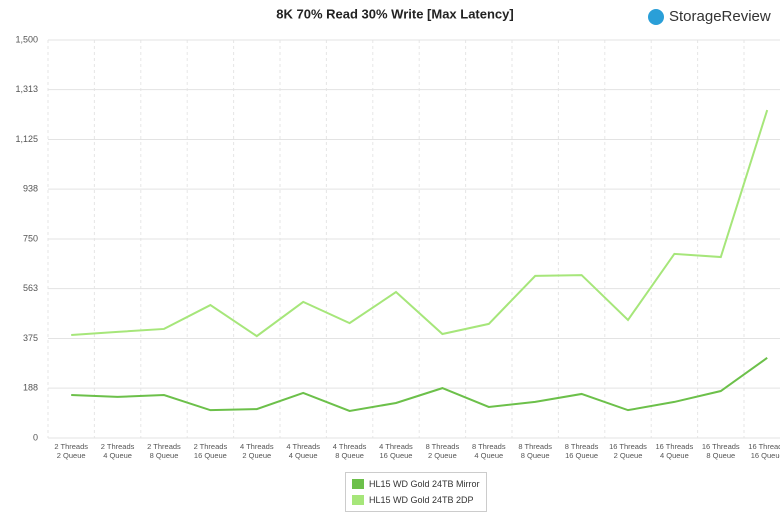 This screenshot has height=516, width=780. Describe the element at coordinates (394, 13) in the screenshot. I see `chart-title: 8K 70% Read 30% Write [Max Latency]` at that location.